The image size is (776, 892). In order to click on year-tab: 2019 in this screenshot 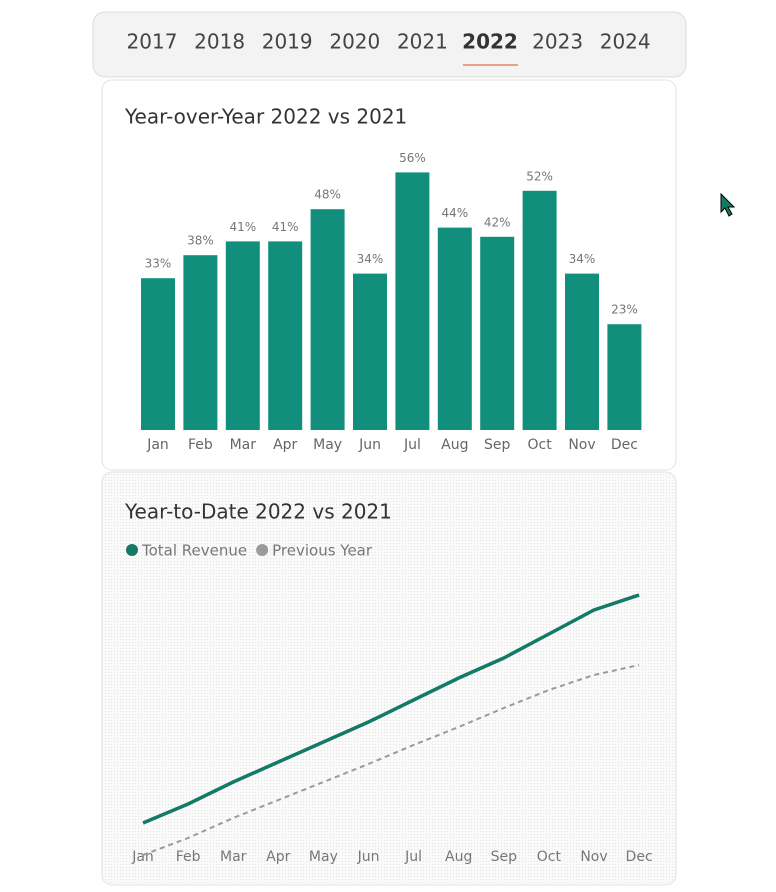, I will do `click(287, 42)`.